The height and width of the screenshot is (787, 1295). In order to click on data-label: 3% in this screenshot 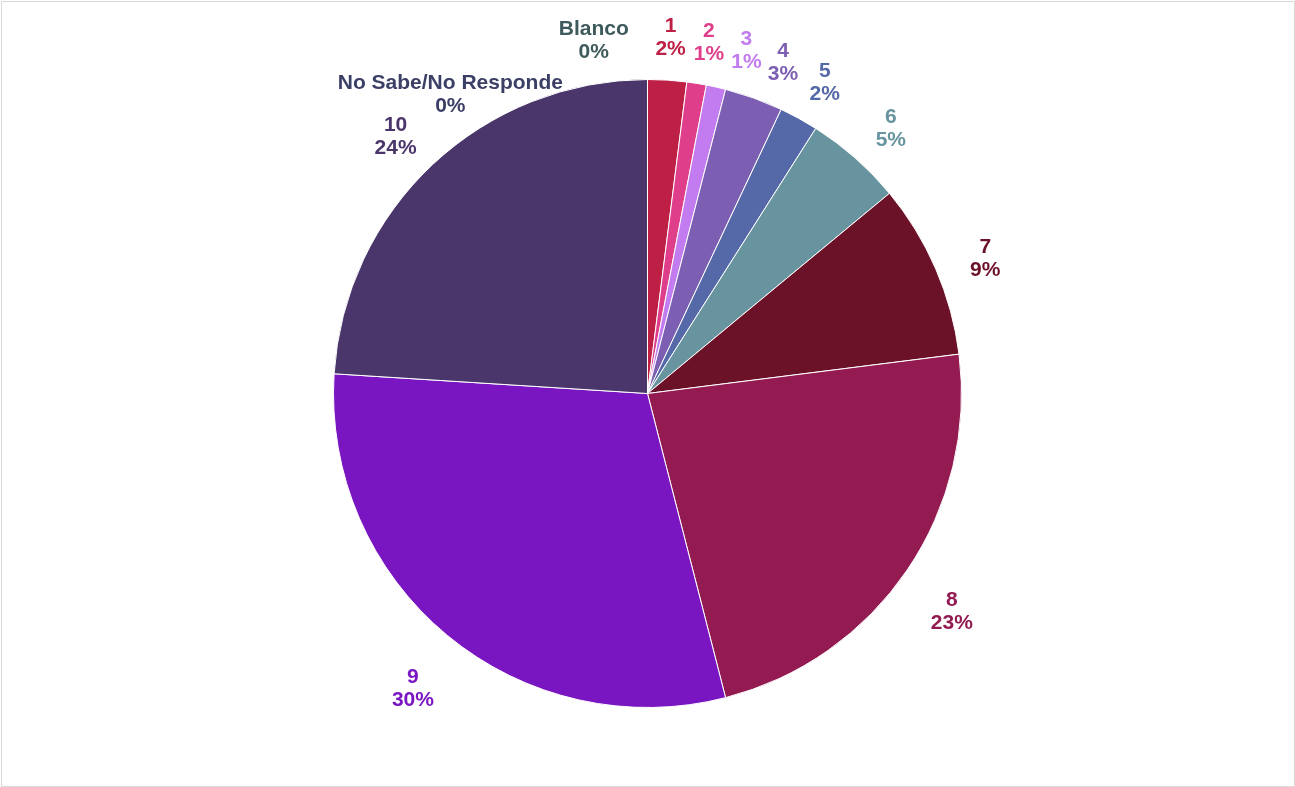, I will do `click(783, 73)`.